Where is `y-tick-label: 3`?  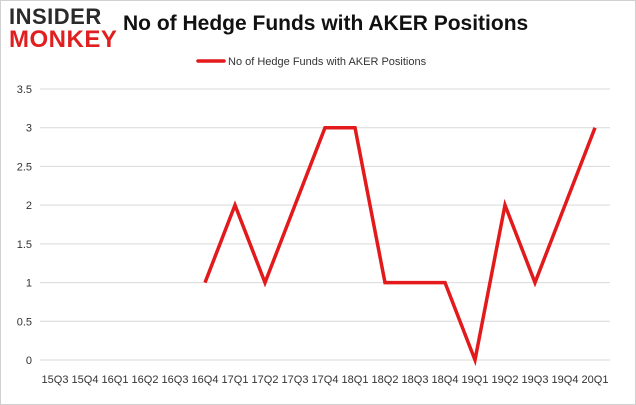 y-tick-label: 3 is located at coordinates (29, 129).